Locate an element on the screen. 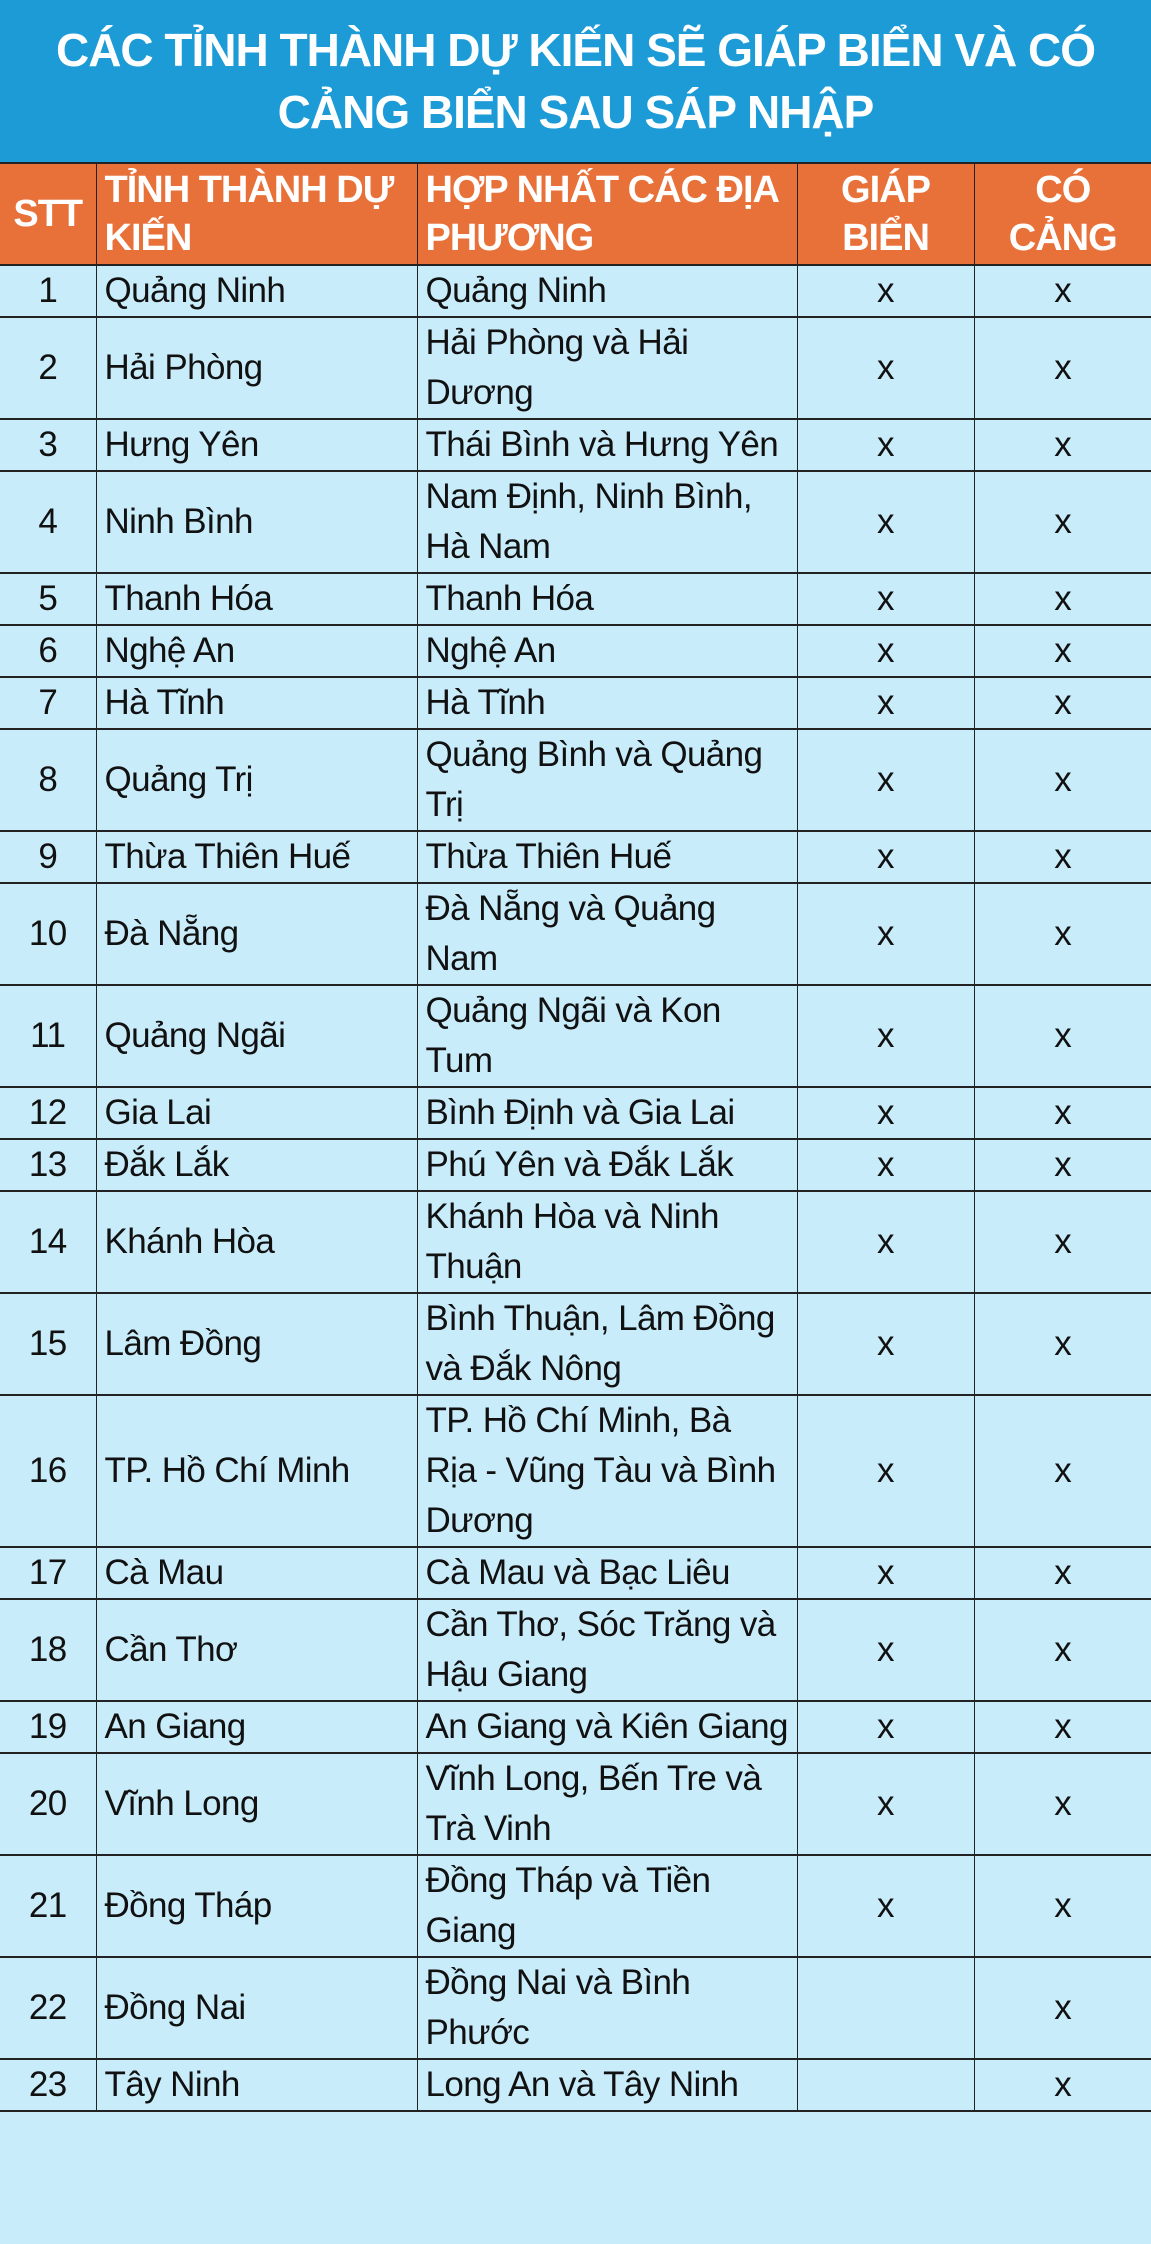 Image resolution: width=1151 pixels, height=2244 pixels. cell-stt: 16 is located at coordinates (48, 1471).